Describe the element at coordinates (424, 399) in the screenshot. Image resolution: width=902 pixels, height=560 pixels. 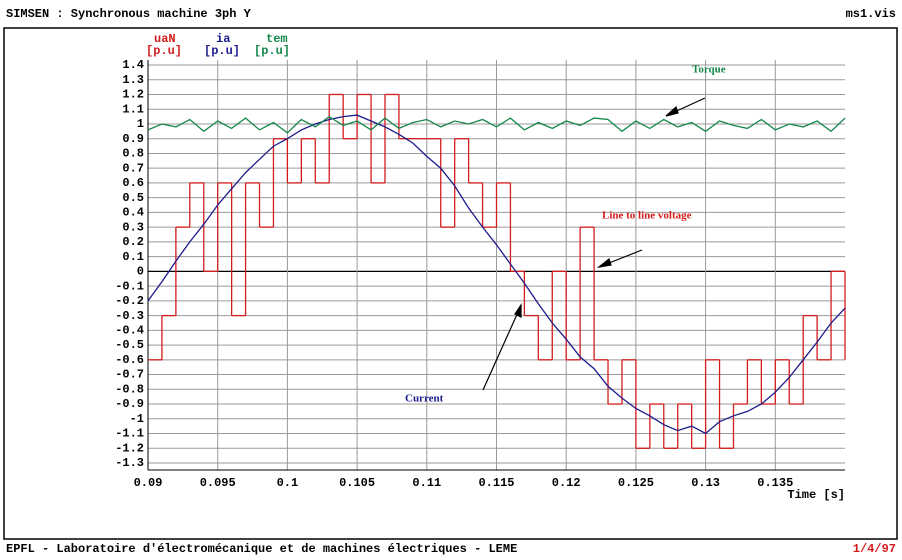
I see `annotation: Current` at that location.